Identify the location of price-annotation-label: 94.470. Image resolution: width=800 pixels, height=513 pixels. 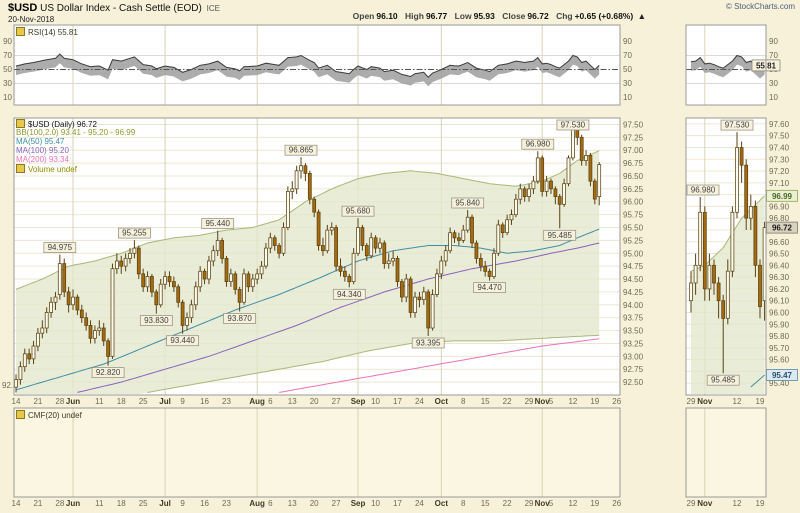
(489, 287).